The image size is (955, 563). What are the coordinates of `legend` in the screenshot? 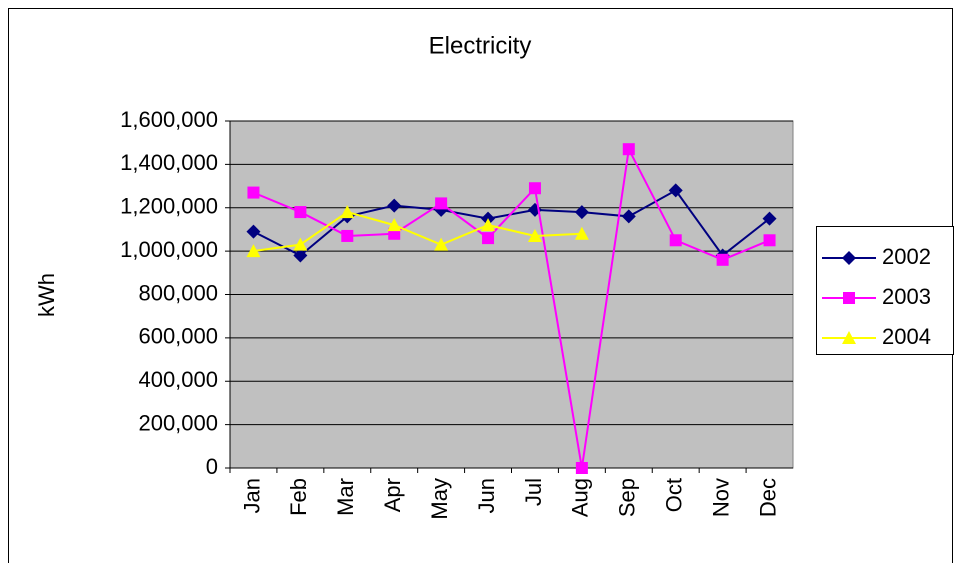 It's located at (885, 290).